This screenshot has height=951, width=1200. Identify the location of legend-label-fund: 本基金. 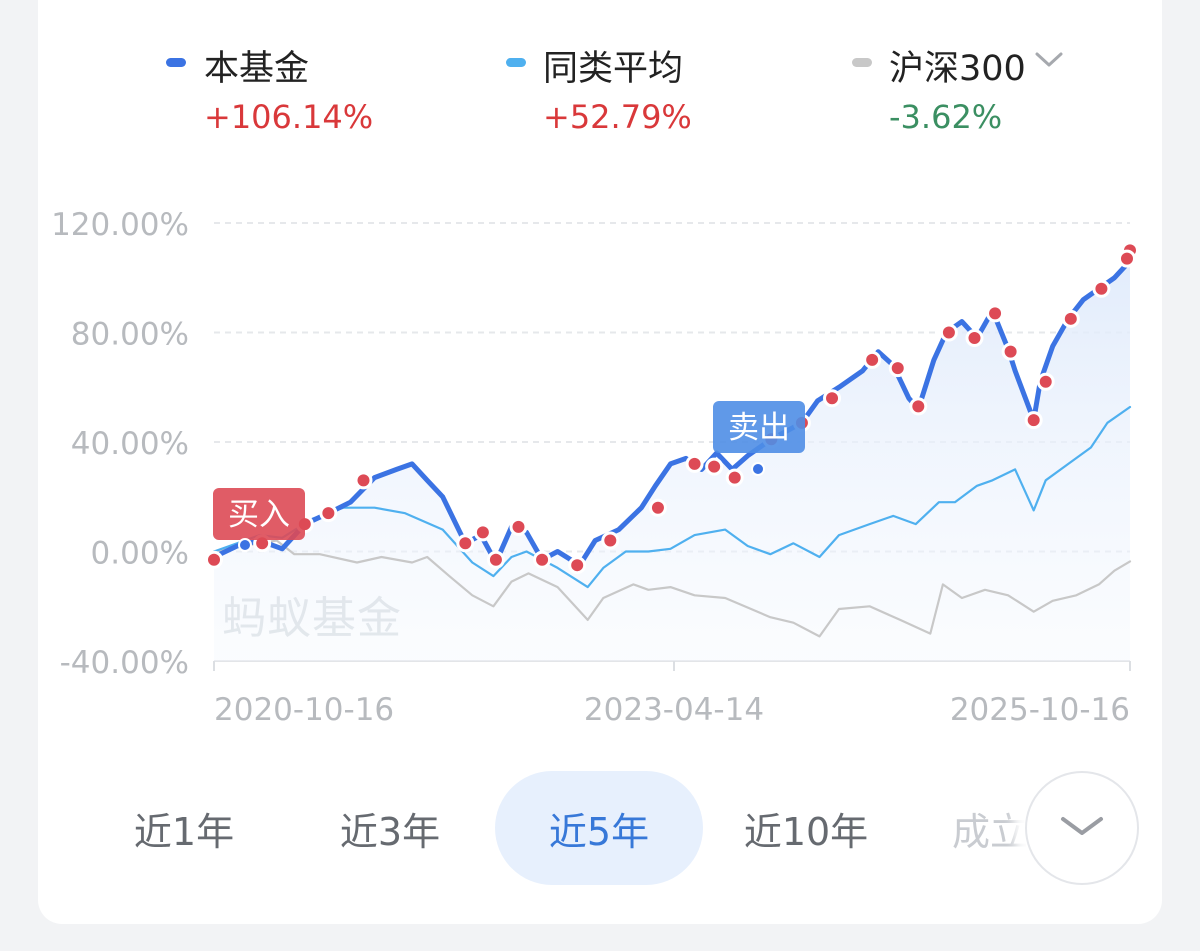
(257, 69).